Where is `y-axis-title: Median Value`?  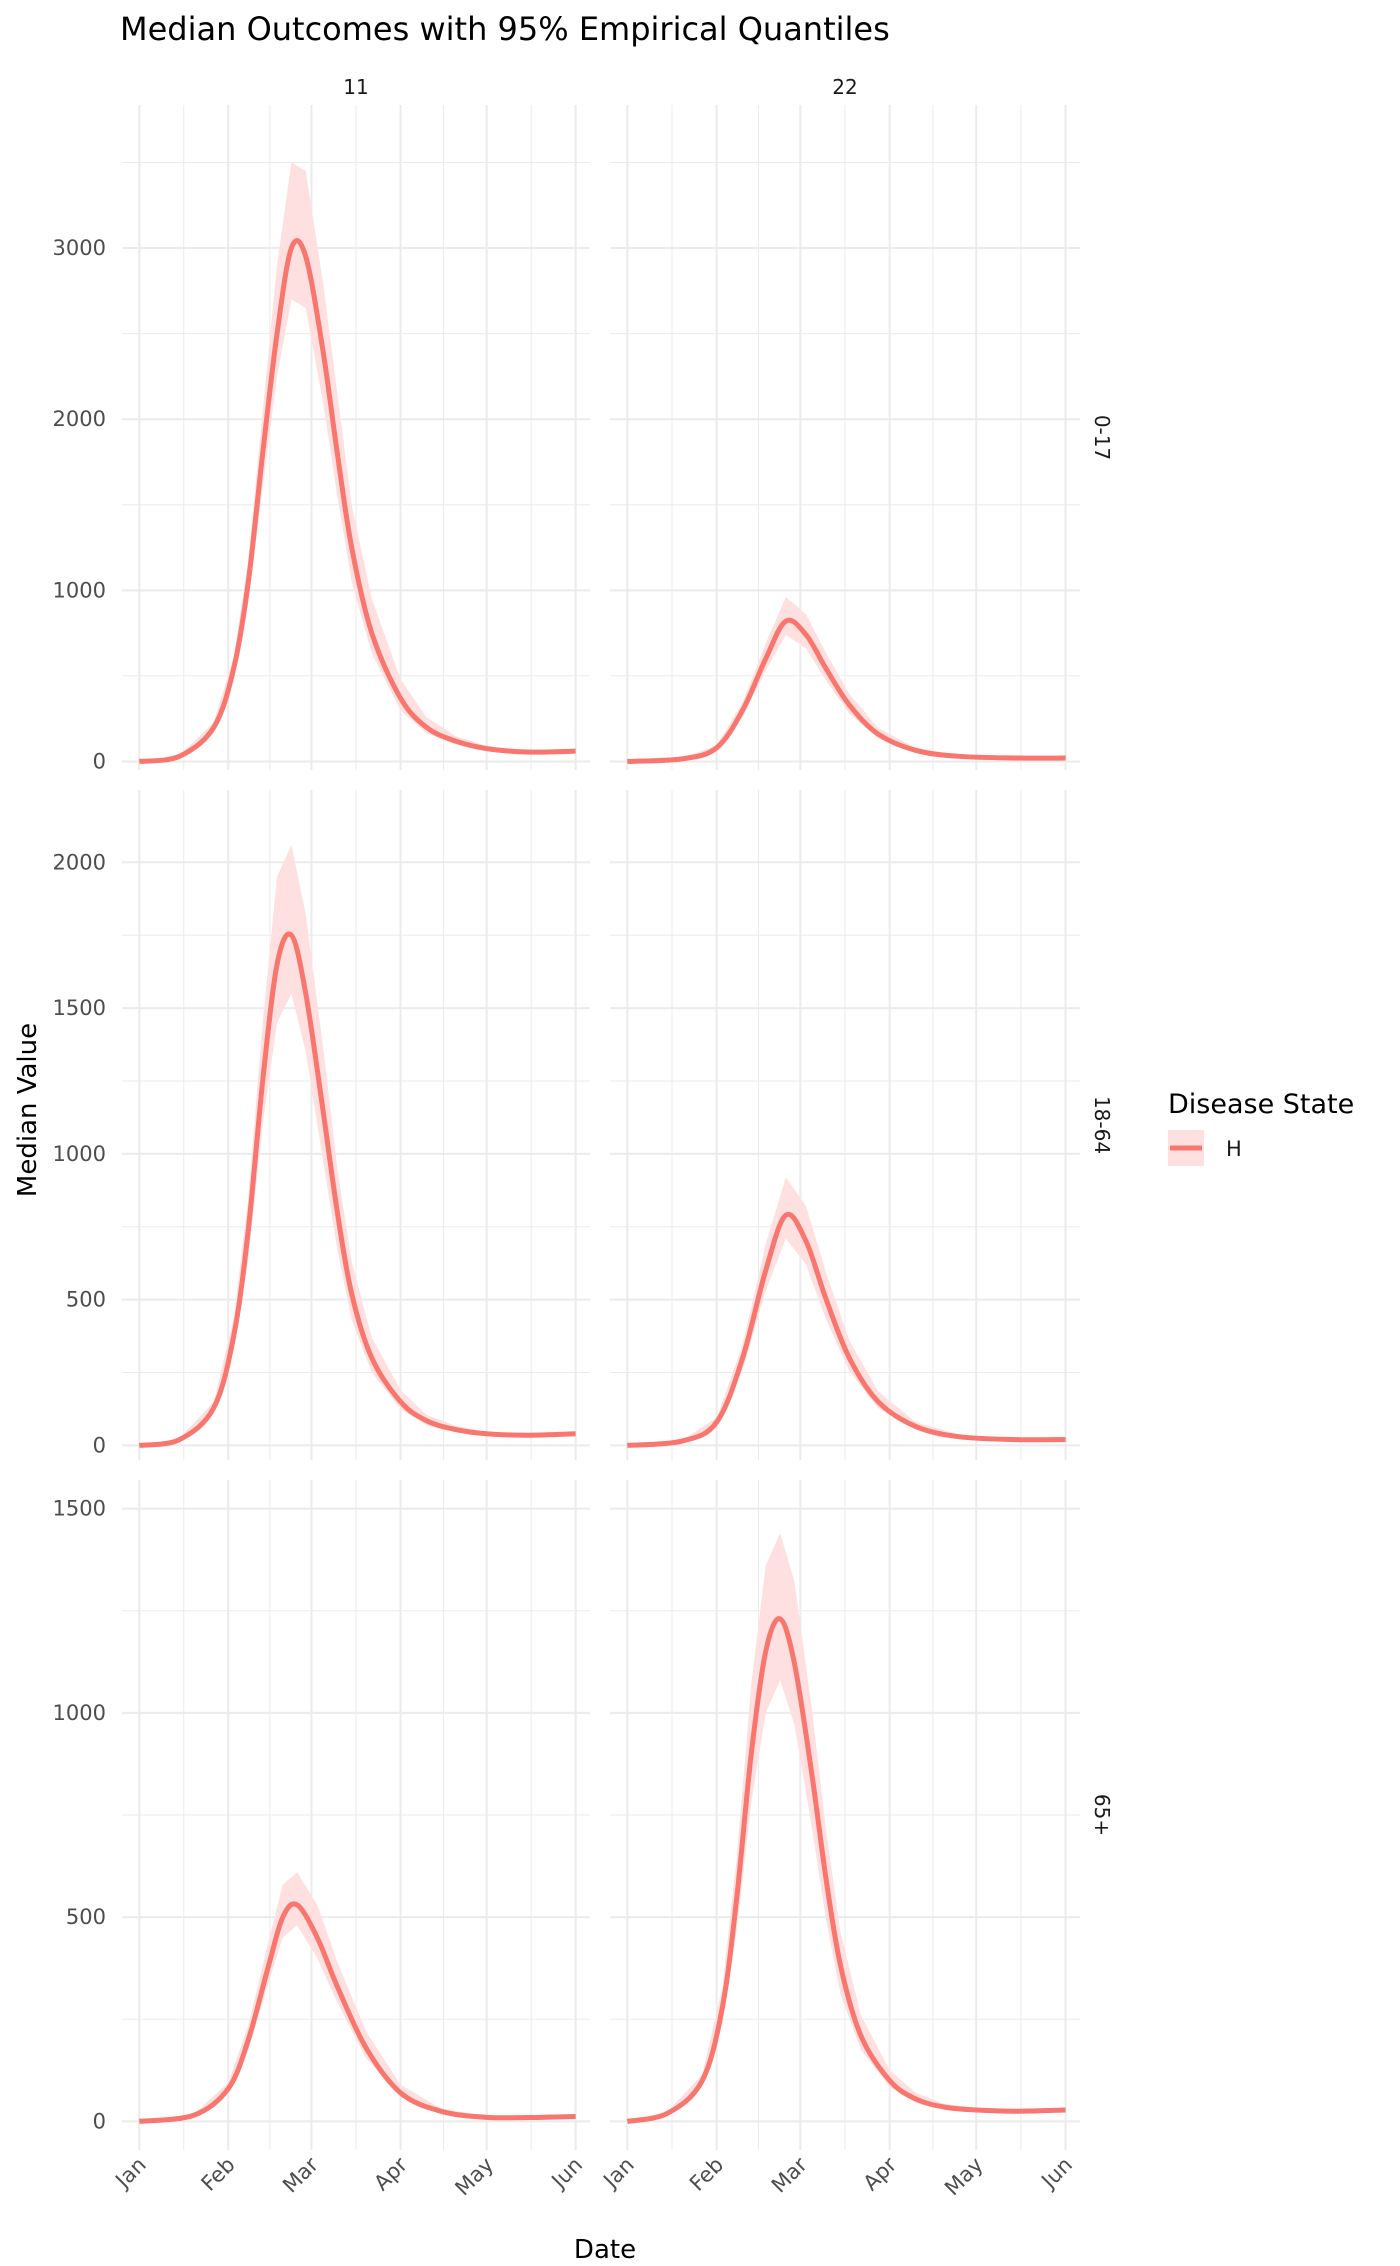
y-axis-title: Median Value is located at coordinates (28, 1110).